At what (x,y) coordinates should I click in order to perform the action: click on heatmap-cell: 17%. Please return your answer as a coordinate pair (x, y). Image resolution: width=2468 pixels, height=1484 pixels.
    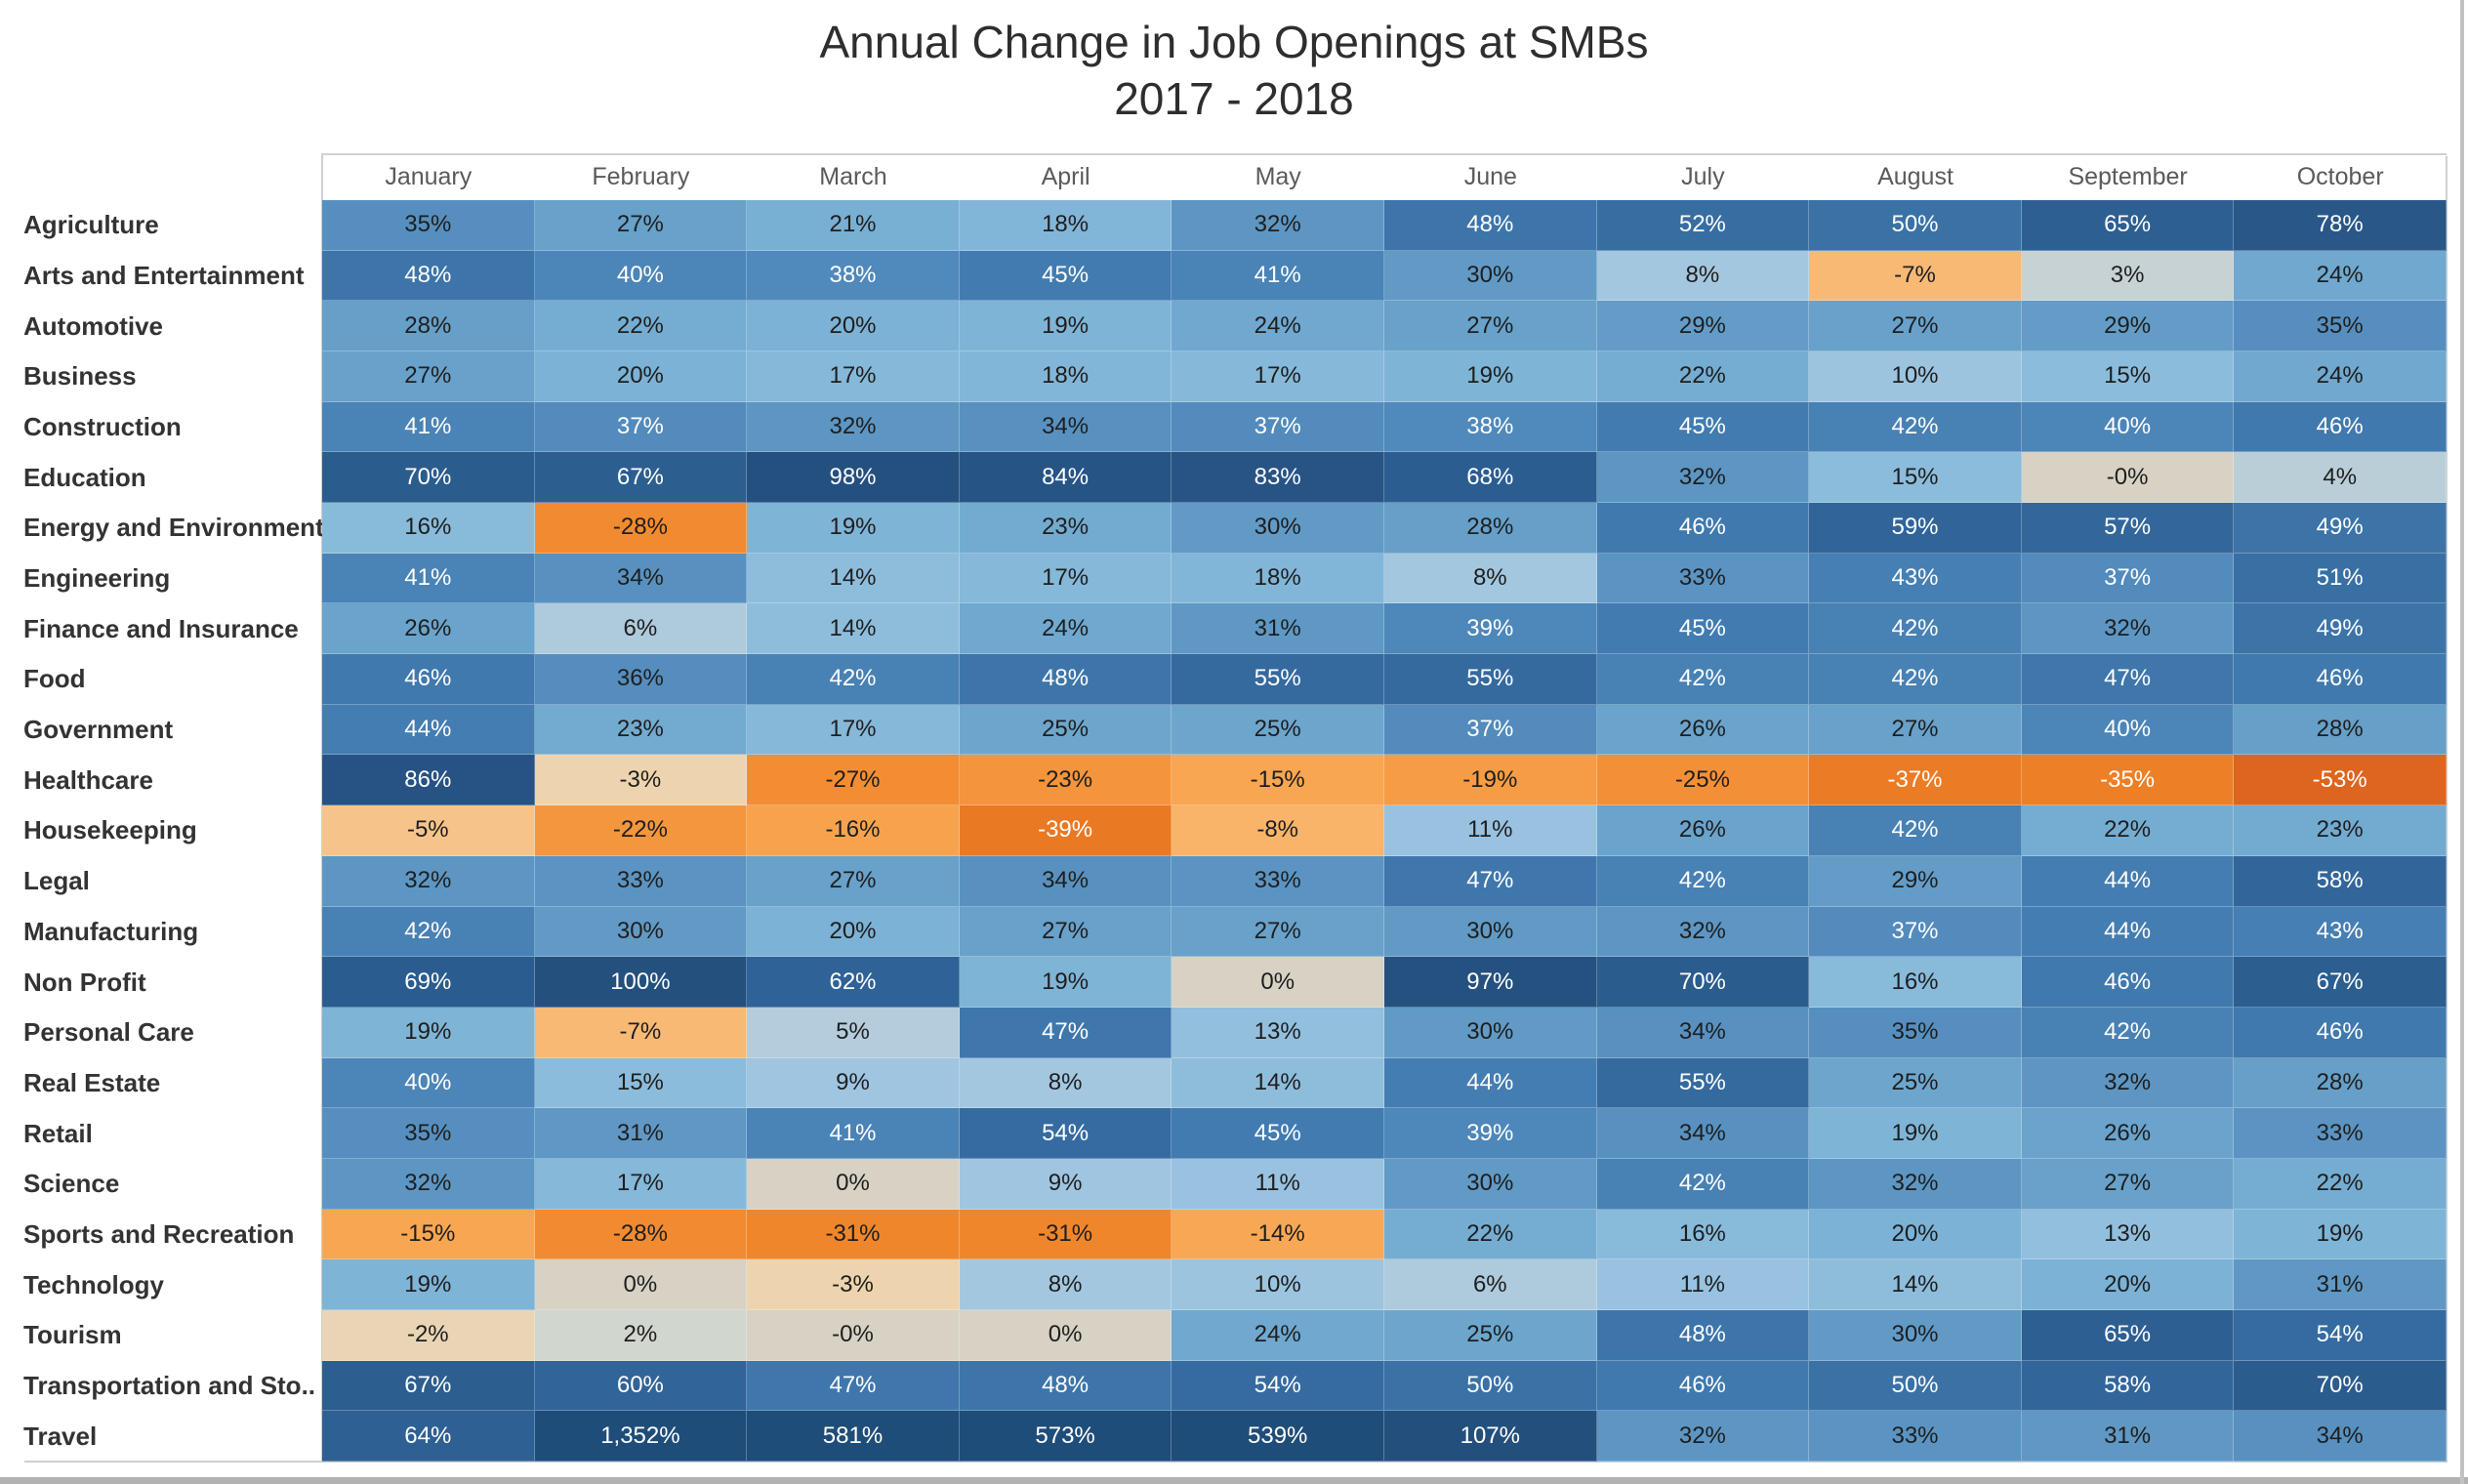
    Looking at the image, I should click on (853, 730).